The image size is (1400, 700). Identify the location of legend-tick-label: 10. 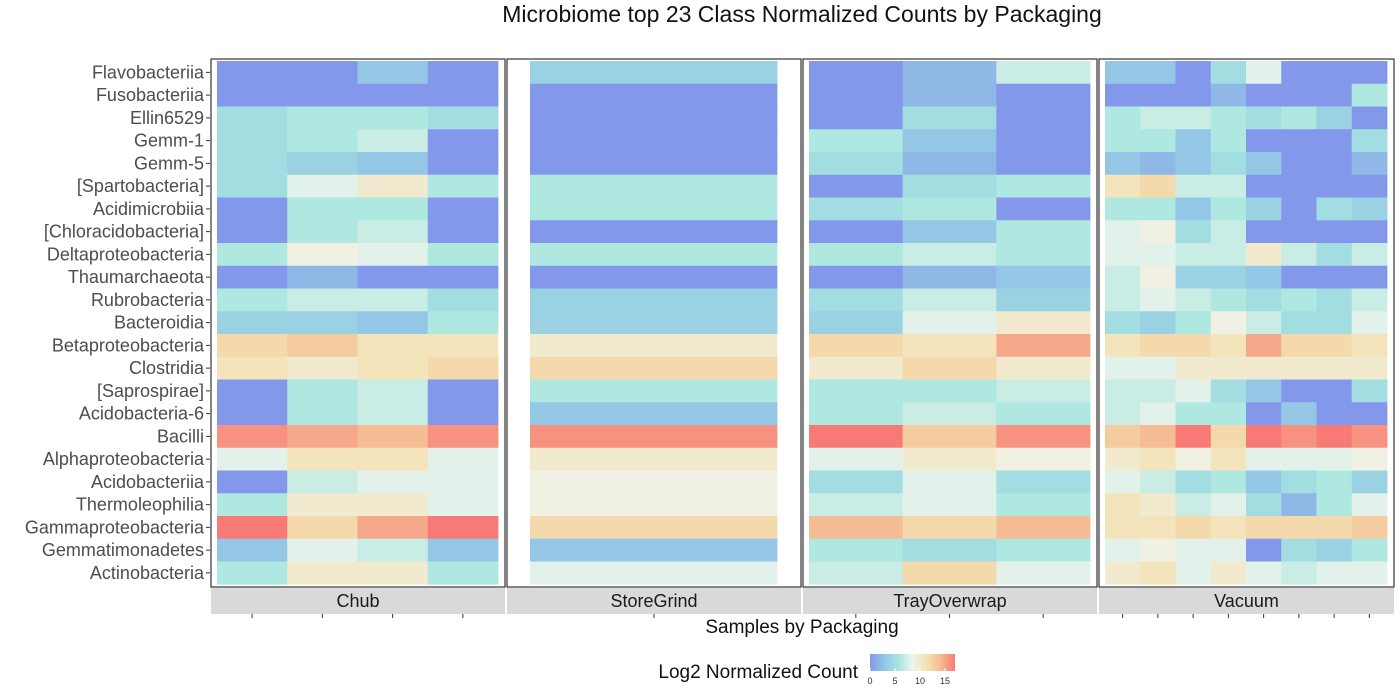
(920, 681).